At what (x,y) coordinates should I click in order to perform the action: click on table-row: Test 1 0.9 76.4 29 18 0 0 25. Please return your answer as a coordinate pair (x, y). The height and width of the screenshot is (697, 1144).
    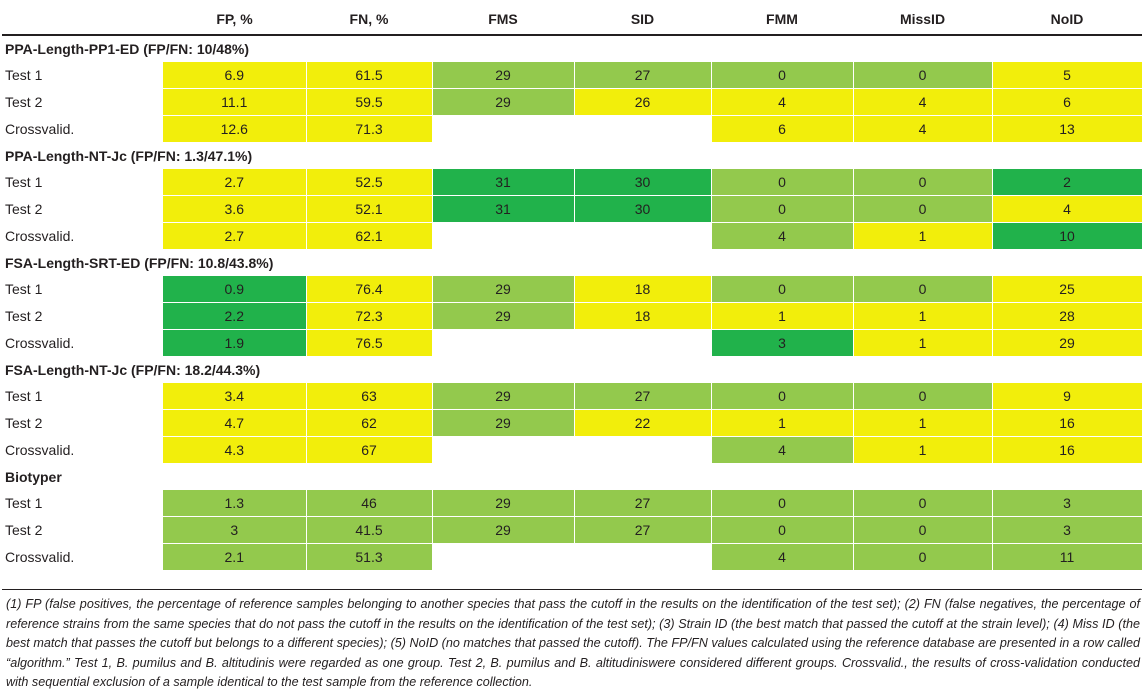
    Looking at the image, I should click on (572, 289).